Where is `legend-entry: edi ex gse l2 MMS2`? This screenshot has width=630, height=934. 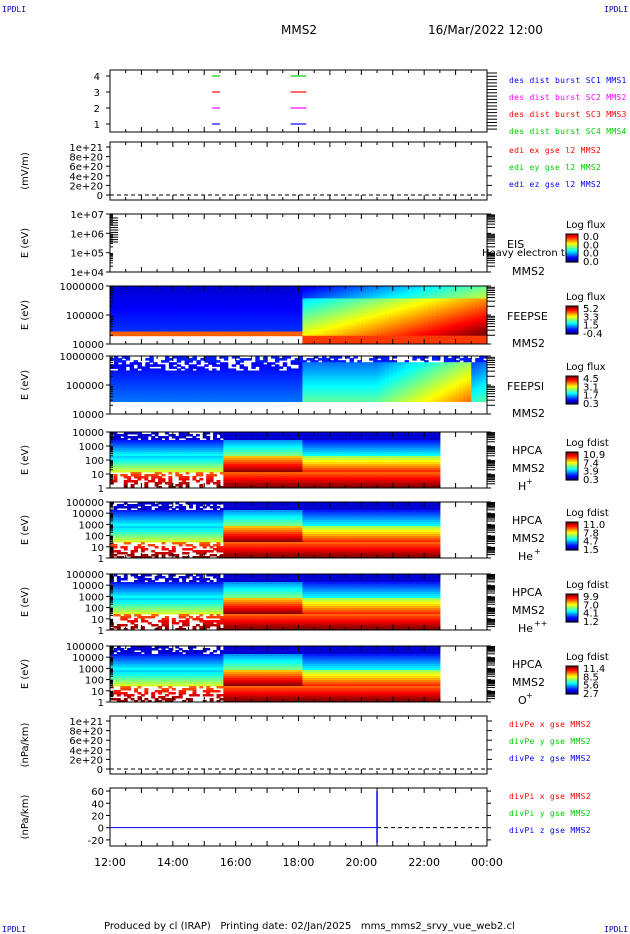
legend-entry: edi ex gse l2 MMS2 is located at coordinates (555, 150).